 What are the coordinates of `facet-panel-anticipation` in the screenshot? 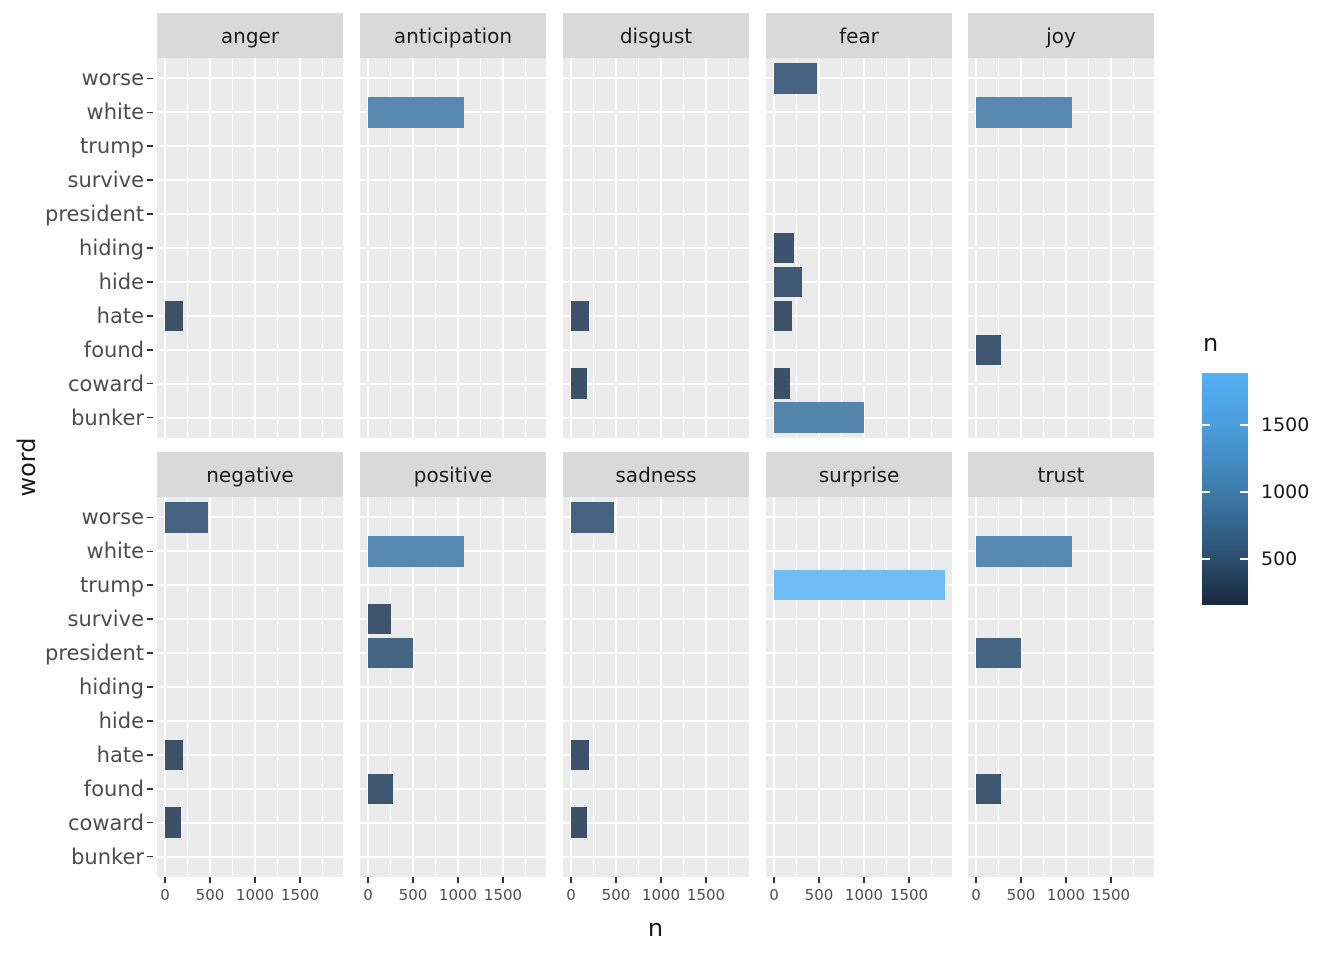 It's located at (453, 248).